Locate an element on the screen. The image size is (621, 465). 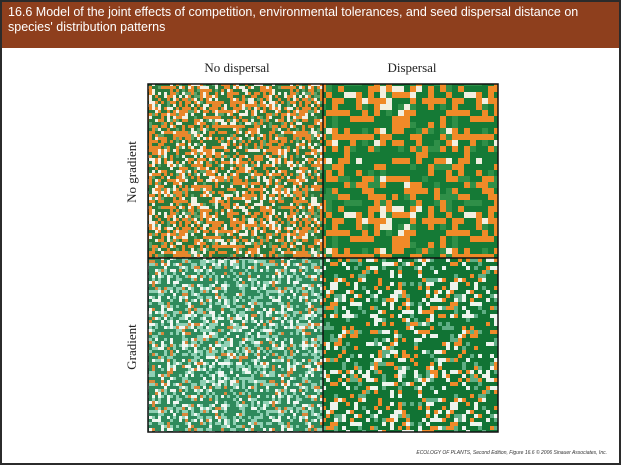
column-label: No dispersal is located at coordinates (237, 67).